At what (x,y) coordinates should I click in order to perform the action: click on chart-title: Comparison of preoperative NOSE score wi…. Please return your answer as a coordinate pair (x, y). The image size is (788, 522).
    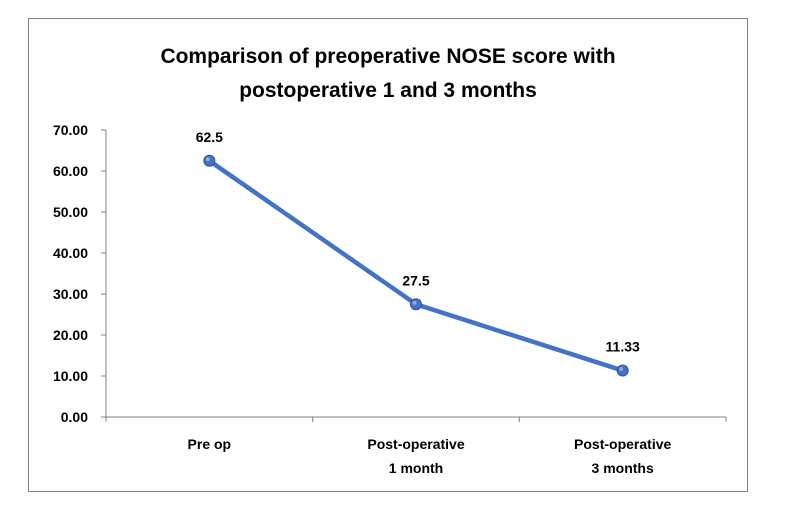
    Looking at the image, I should click on (388, 74).